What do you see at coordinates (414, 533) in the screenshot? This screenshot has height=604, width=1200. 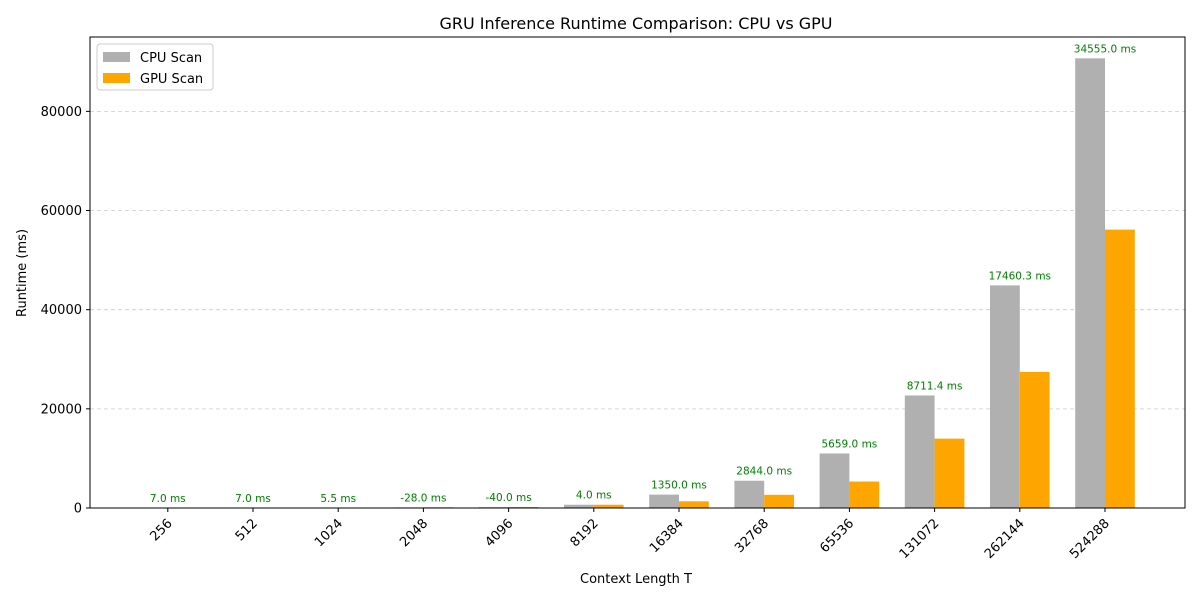 I see `x-tick-label: 2048` at bounding box center [414, 533].